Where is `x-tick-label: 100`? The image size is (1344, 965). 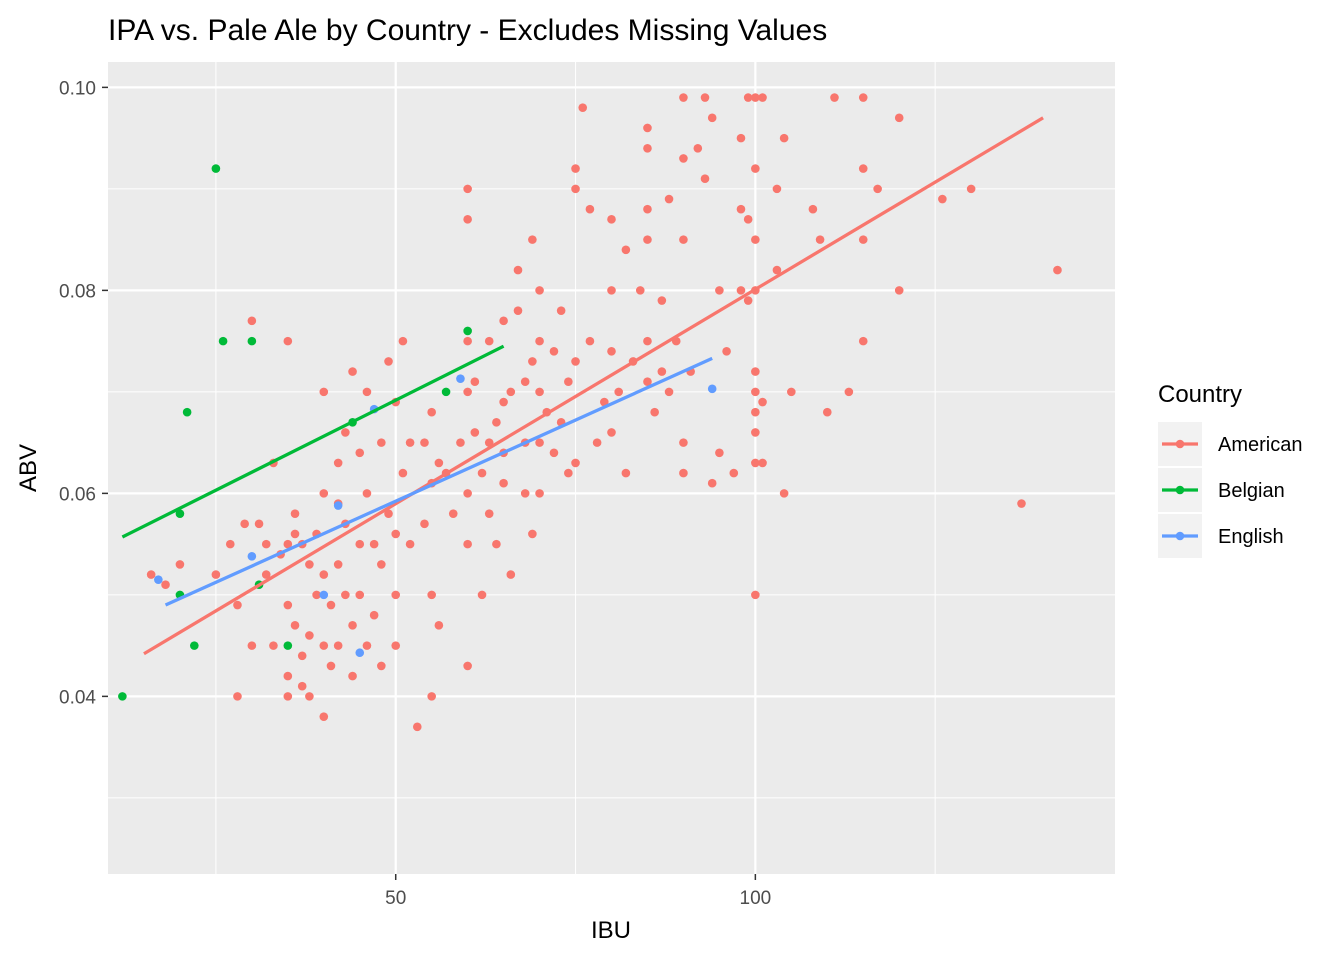
x-tick-label: 100 is located at coordinates (756, 898).